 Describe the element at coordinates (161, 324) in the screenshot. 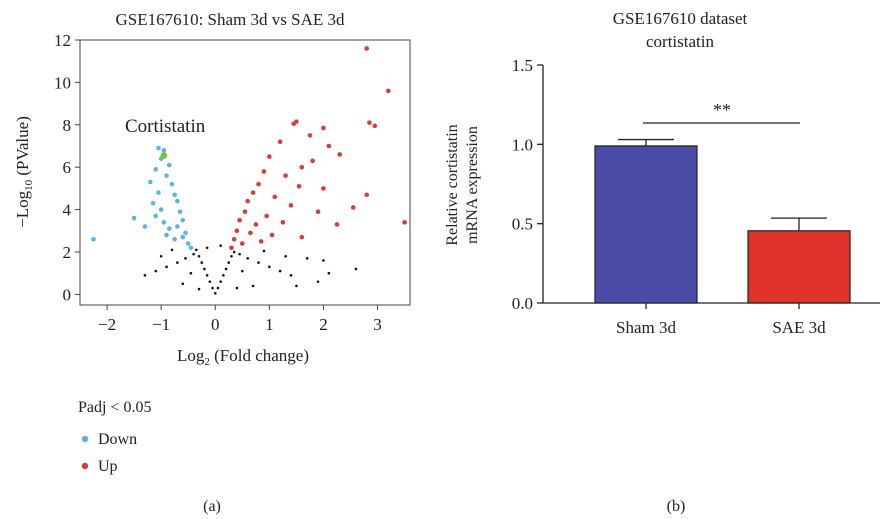

I see `volcano-x-tick-label: −1` at that location.